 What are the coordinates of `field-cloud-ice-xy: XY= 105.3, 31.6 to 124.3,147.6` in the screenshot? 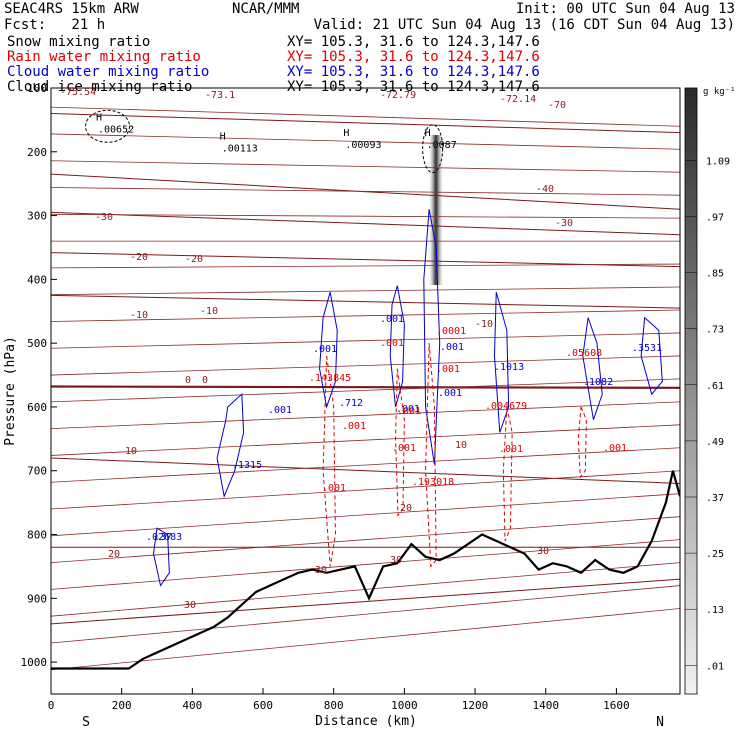 It's located at (413, 87).